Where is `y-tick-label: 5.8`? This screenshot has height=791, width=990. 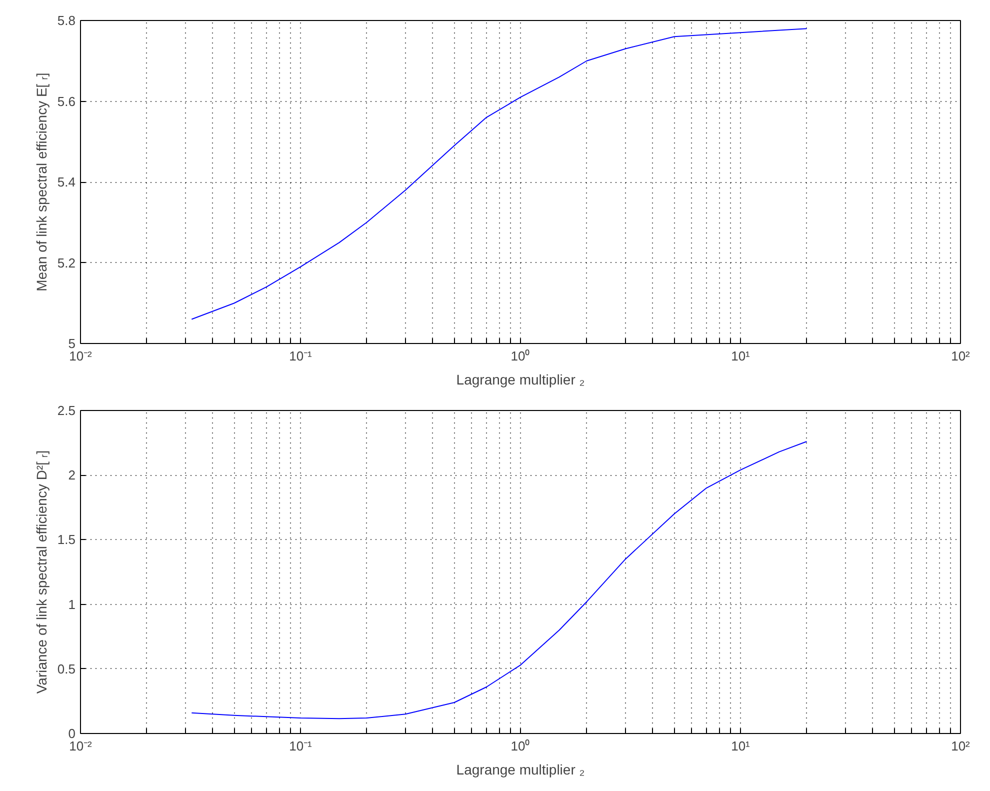
y-tick-label: 5.8 is located at coordinates (66, 20).